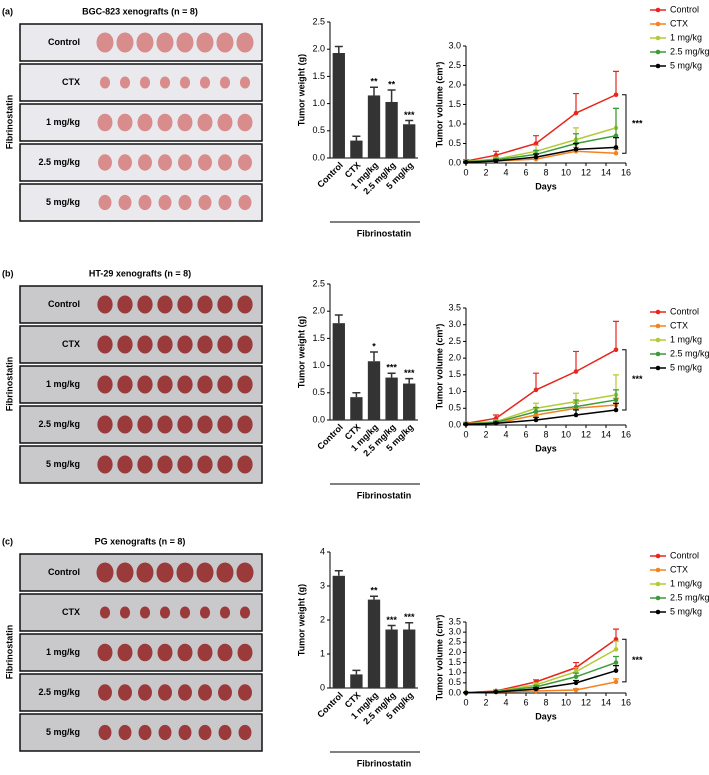 Image resolution: width=709 pixels, height=775 pixels. What do you see at coordinates (525, 172) in the screenshot?
I see `x-tick-label: 6` at bounding box center [525, 172].